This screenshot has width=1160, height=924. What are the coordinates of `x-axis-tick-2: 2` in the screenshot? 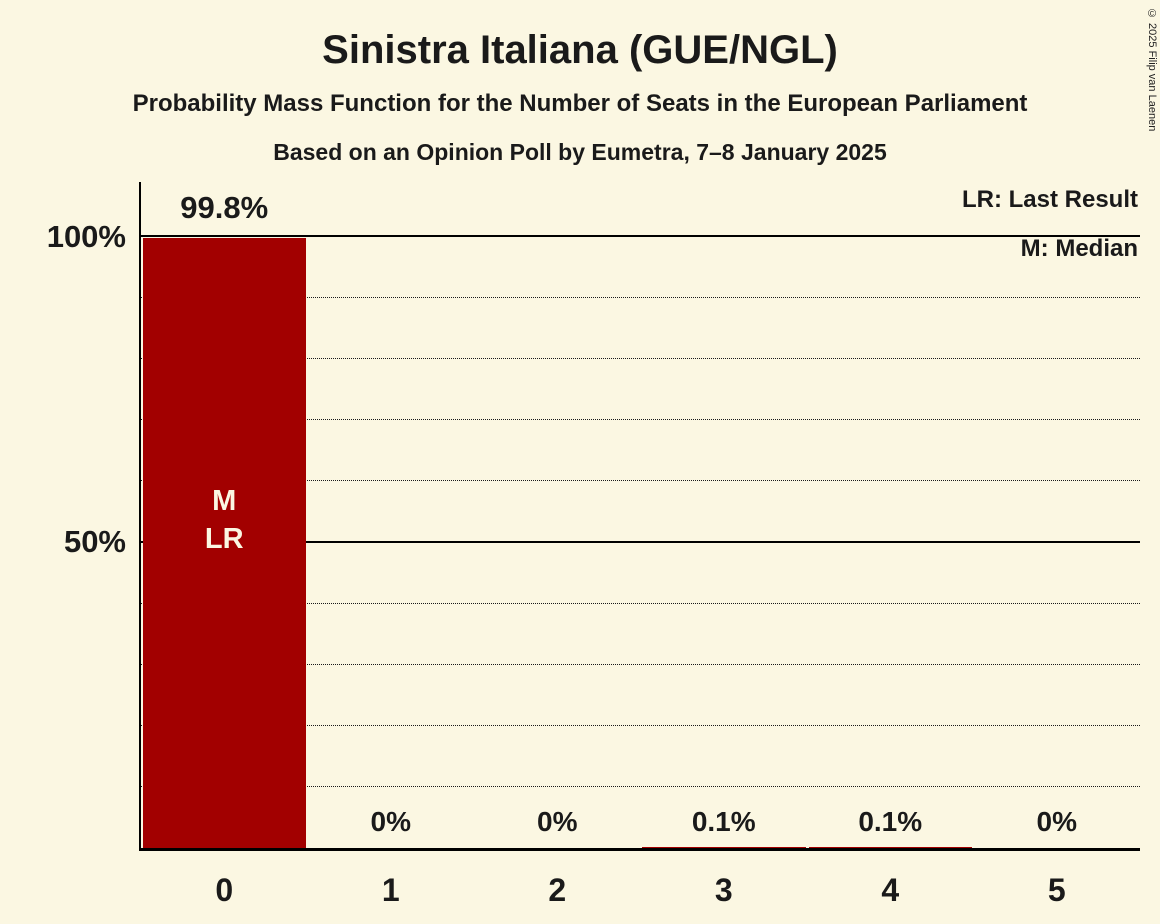 It's located at (557, 890).